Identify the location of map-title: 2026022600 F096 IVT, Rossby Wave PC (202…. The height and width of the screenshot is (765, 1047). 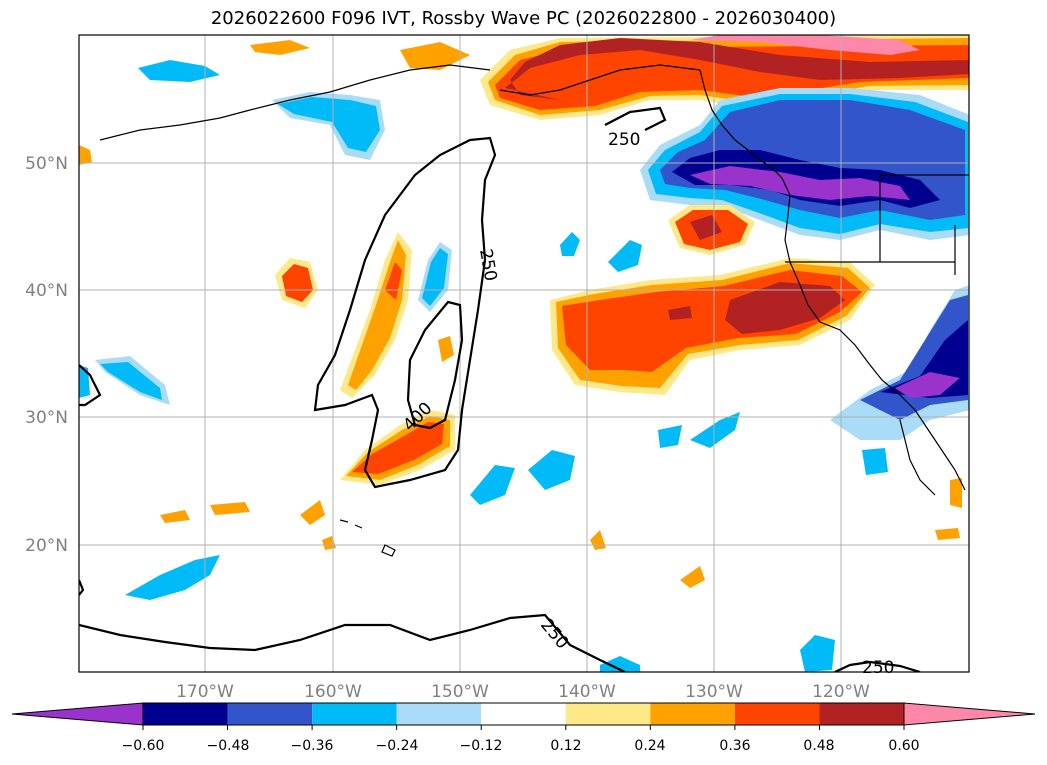
(523, 18).